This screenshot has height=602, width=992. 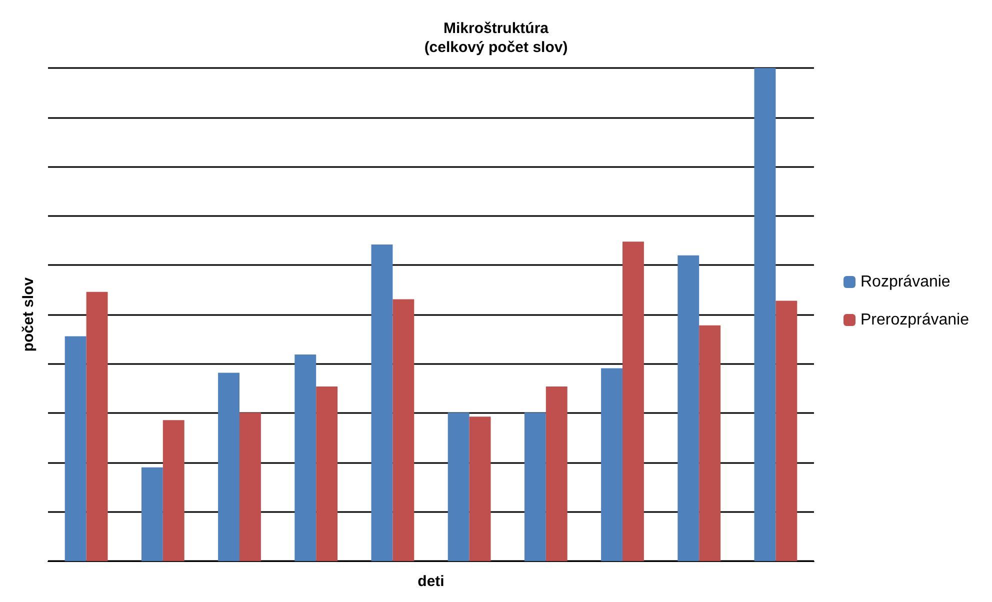 What do you see at coordinates (431, 581) in the screenshot?
I see `x-axis-title: deti` at bounding box center [431, 581].